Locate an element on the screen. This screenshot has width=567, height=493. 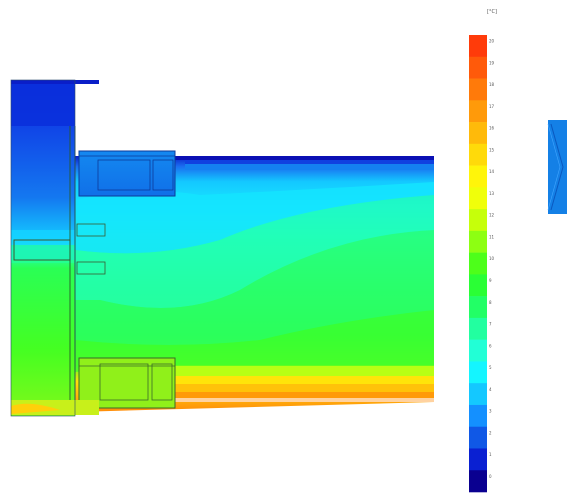
legend-tick-label: 3 is located at coordinates (490, 411).